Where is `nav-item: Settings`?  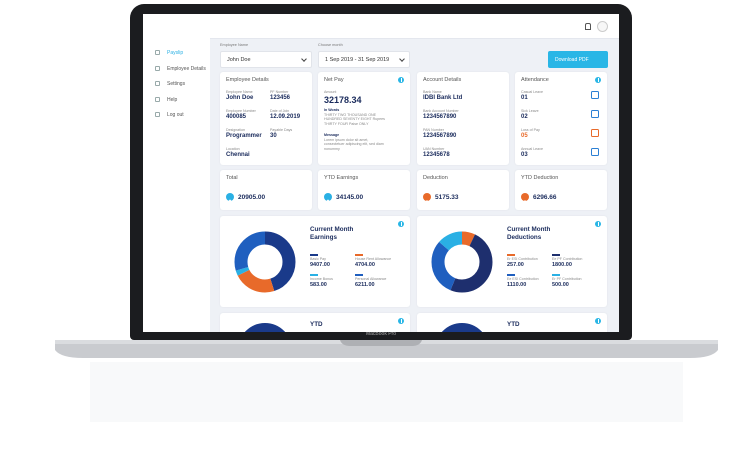 nav-item: Settings is located at coordinates (176, 84).